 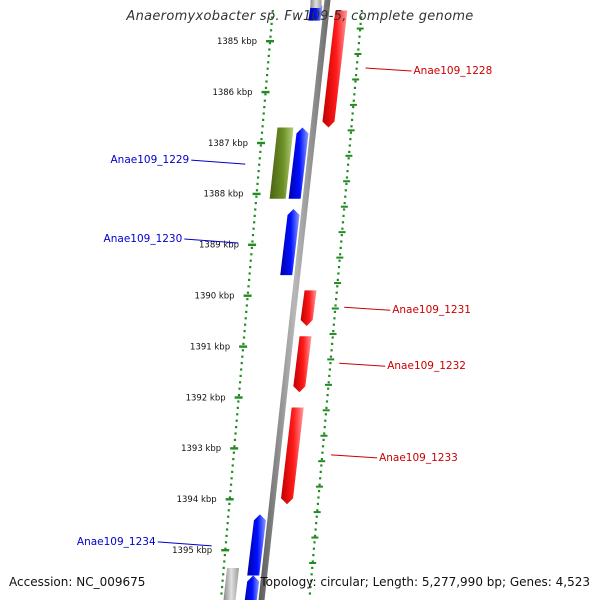 What do you see at coordinates (116, 542) in the screenshot?
I see `gene-label-9: Anae109_1234` at bounding box center [116, 542].